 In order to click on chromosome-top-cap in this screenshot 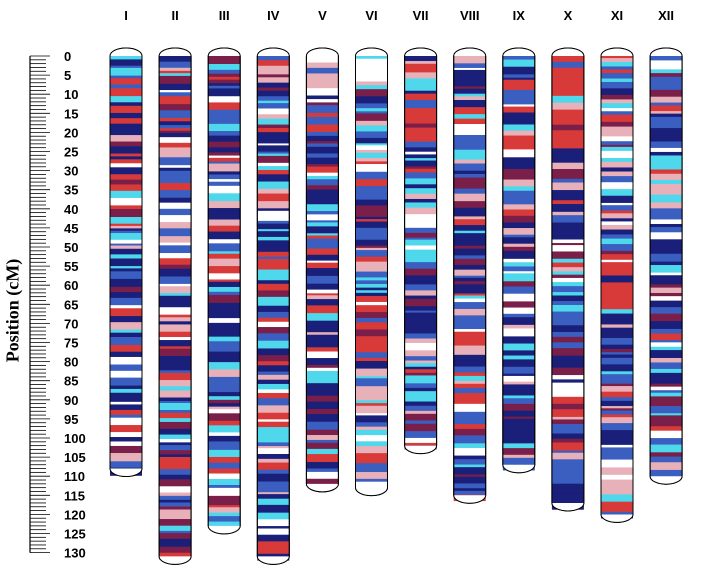, I will do `click(371, 52)`.